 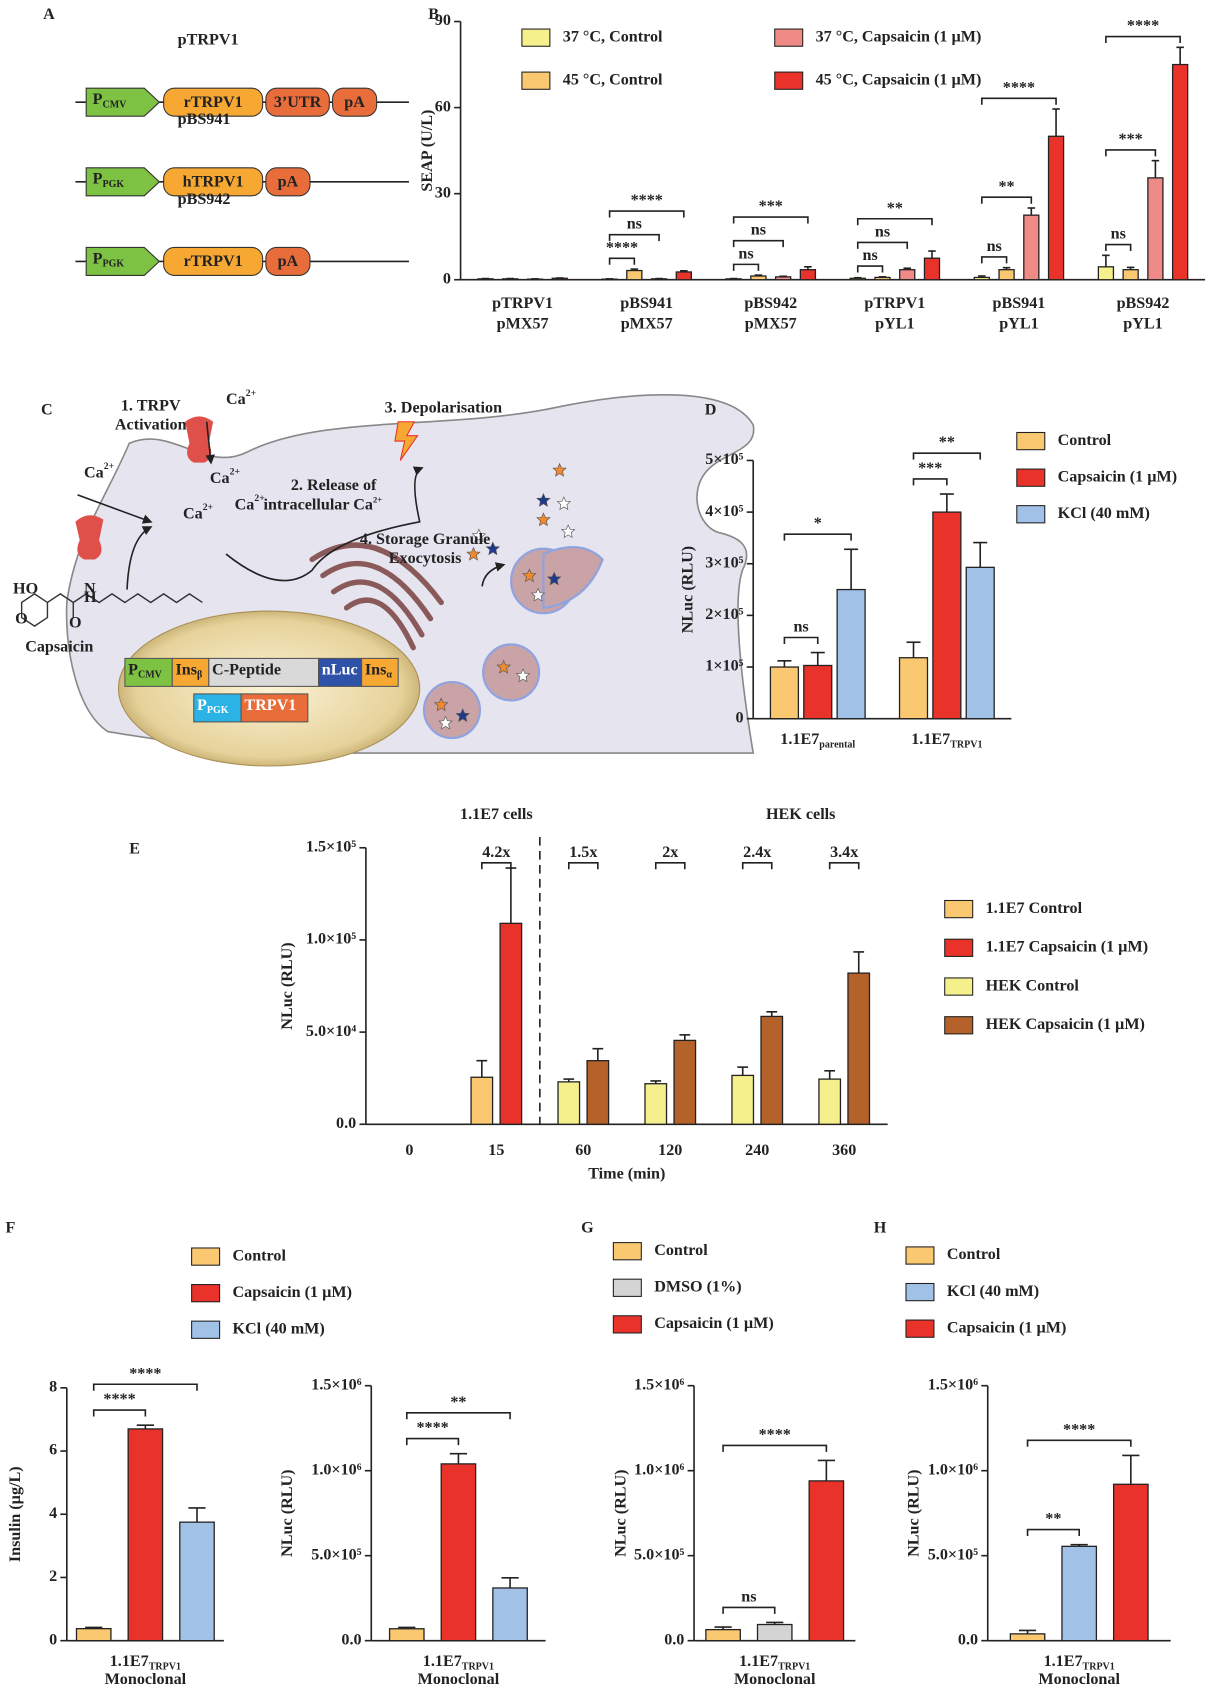 What do you see at coordinates (188, 671) in the screenshot?
I see `construct-label: Insβ` at bounding box center [188, 671].